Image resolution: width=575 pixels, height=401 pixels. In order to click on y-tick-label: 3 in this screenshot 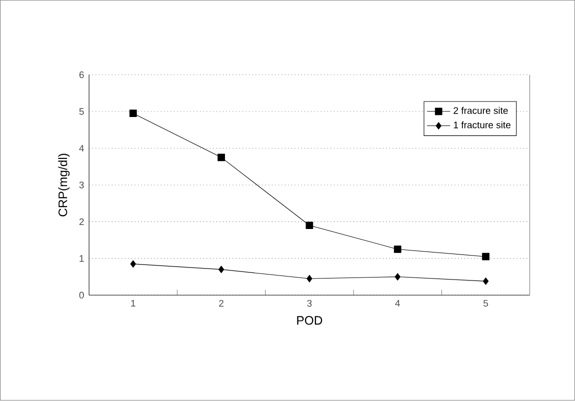, I will do `click(81, 185)`.